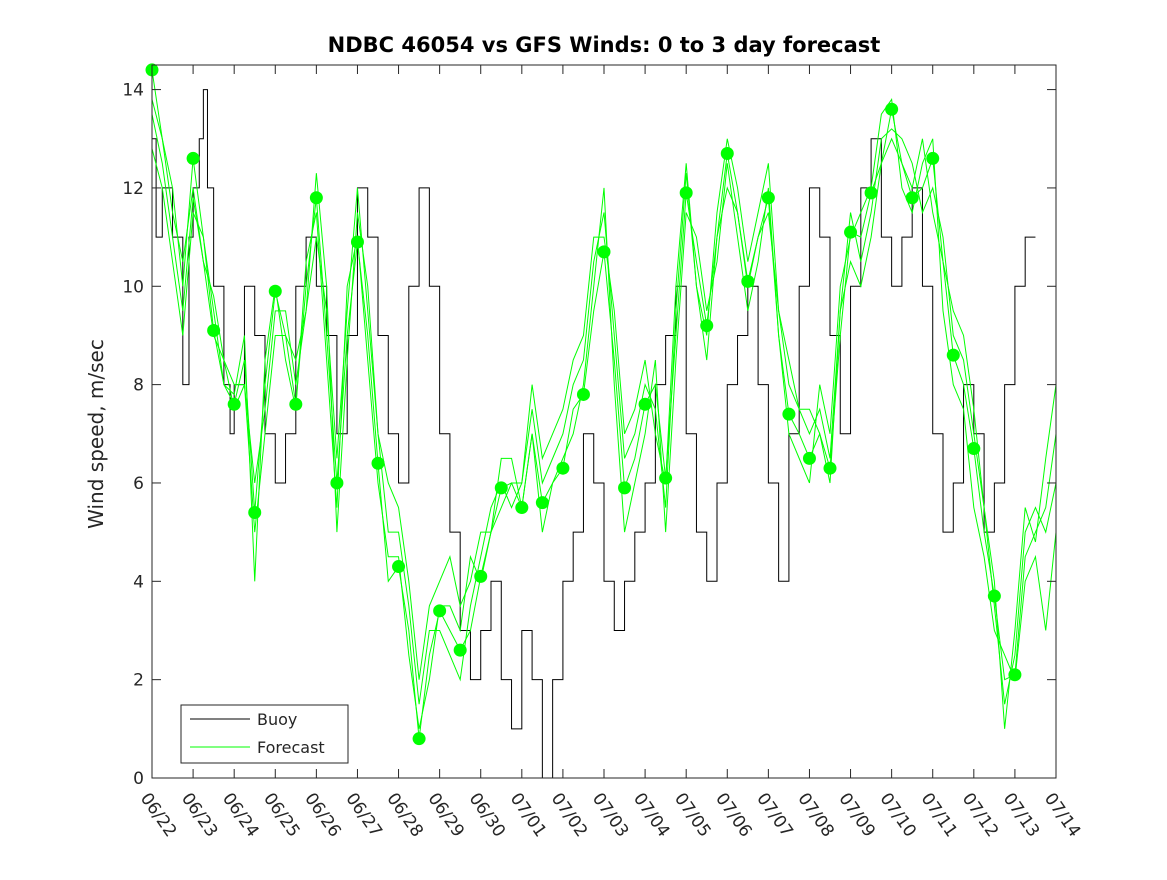  I want to click on y-tick-label: 6, so click(138, 484).